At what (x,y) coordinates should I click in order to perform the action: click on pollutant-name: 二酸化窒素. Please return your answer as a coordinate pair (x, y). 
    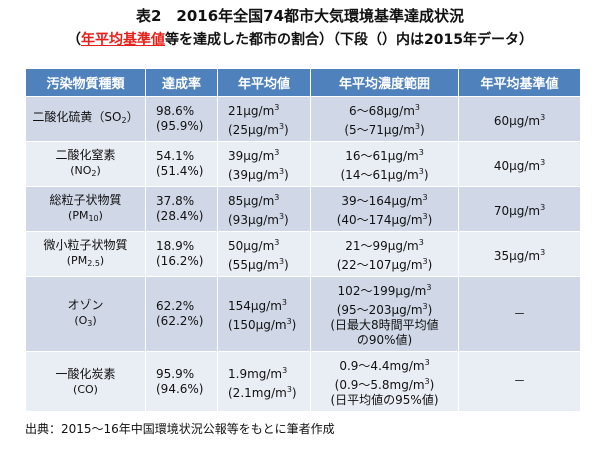
    Looking at the image, I should click on (85, 154).